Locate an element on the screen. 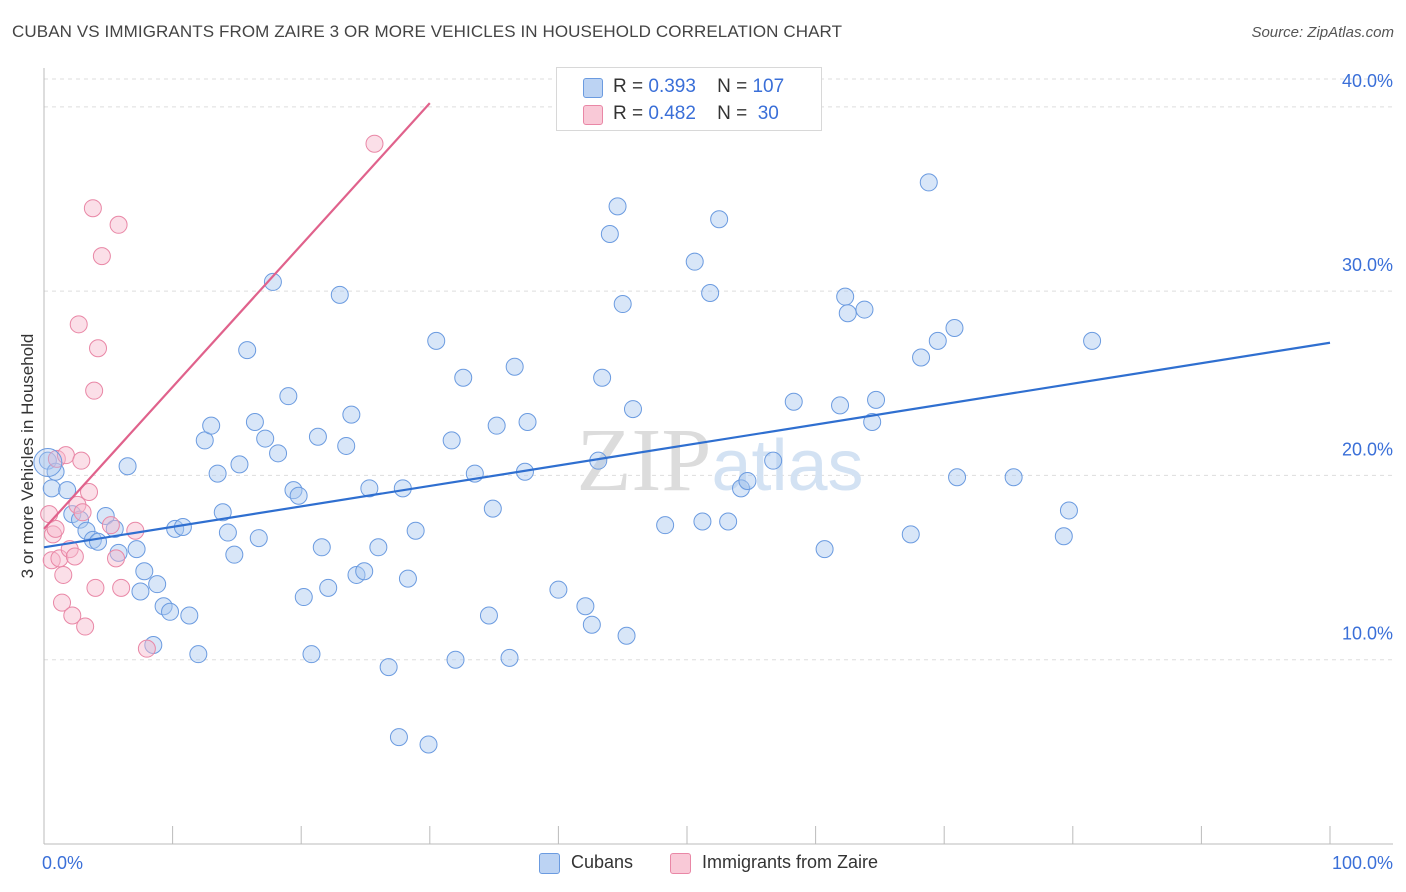 Image resolution: width=1406 pixels, height=892 pixels. source-label: Source: ZipAtlas.com is located at coordinates (1322, 32).